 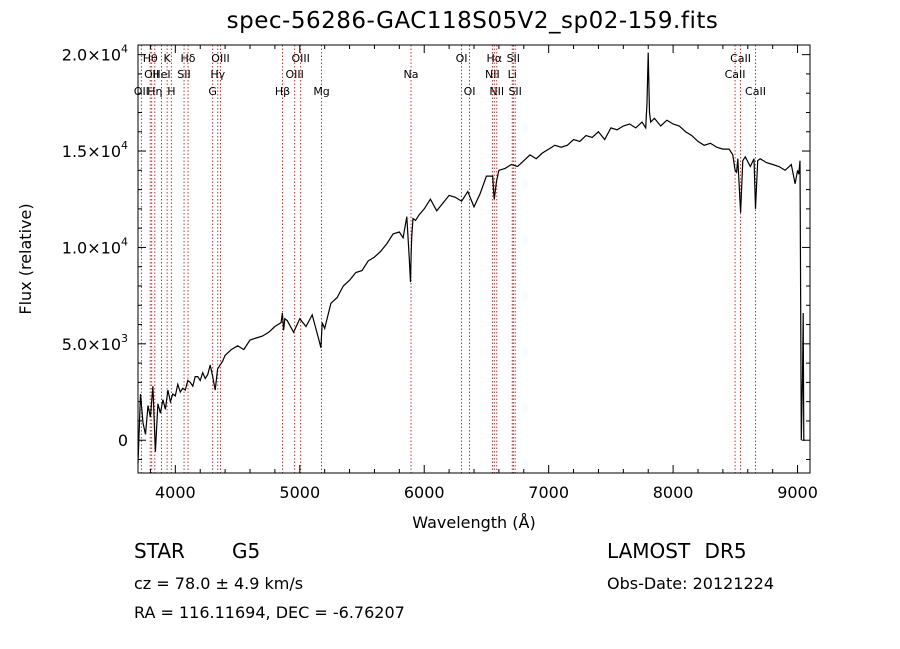 What do you see at coordinates (299, 492) in the screenshot?
I see `x-tick-label: 5000` at bounding box center [299, 492].